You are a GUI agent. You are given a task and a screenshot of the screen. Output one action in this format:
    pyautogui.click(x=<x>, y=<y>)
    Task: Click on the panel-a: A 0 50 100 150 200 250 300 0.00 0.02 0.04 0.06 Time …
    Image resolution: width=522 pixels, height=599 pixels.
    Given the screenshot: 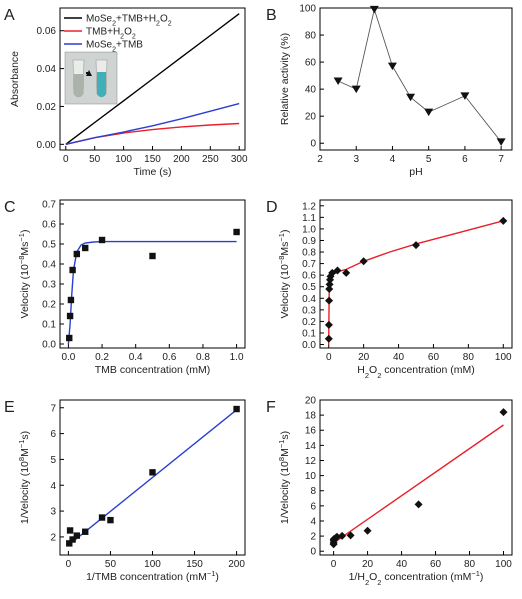 What is the action you would take?
    pyautogui.click(x=126, y=92)
    